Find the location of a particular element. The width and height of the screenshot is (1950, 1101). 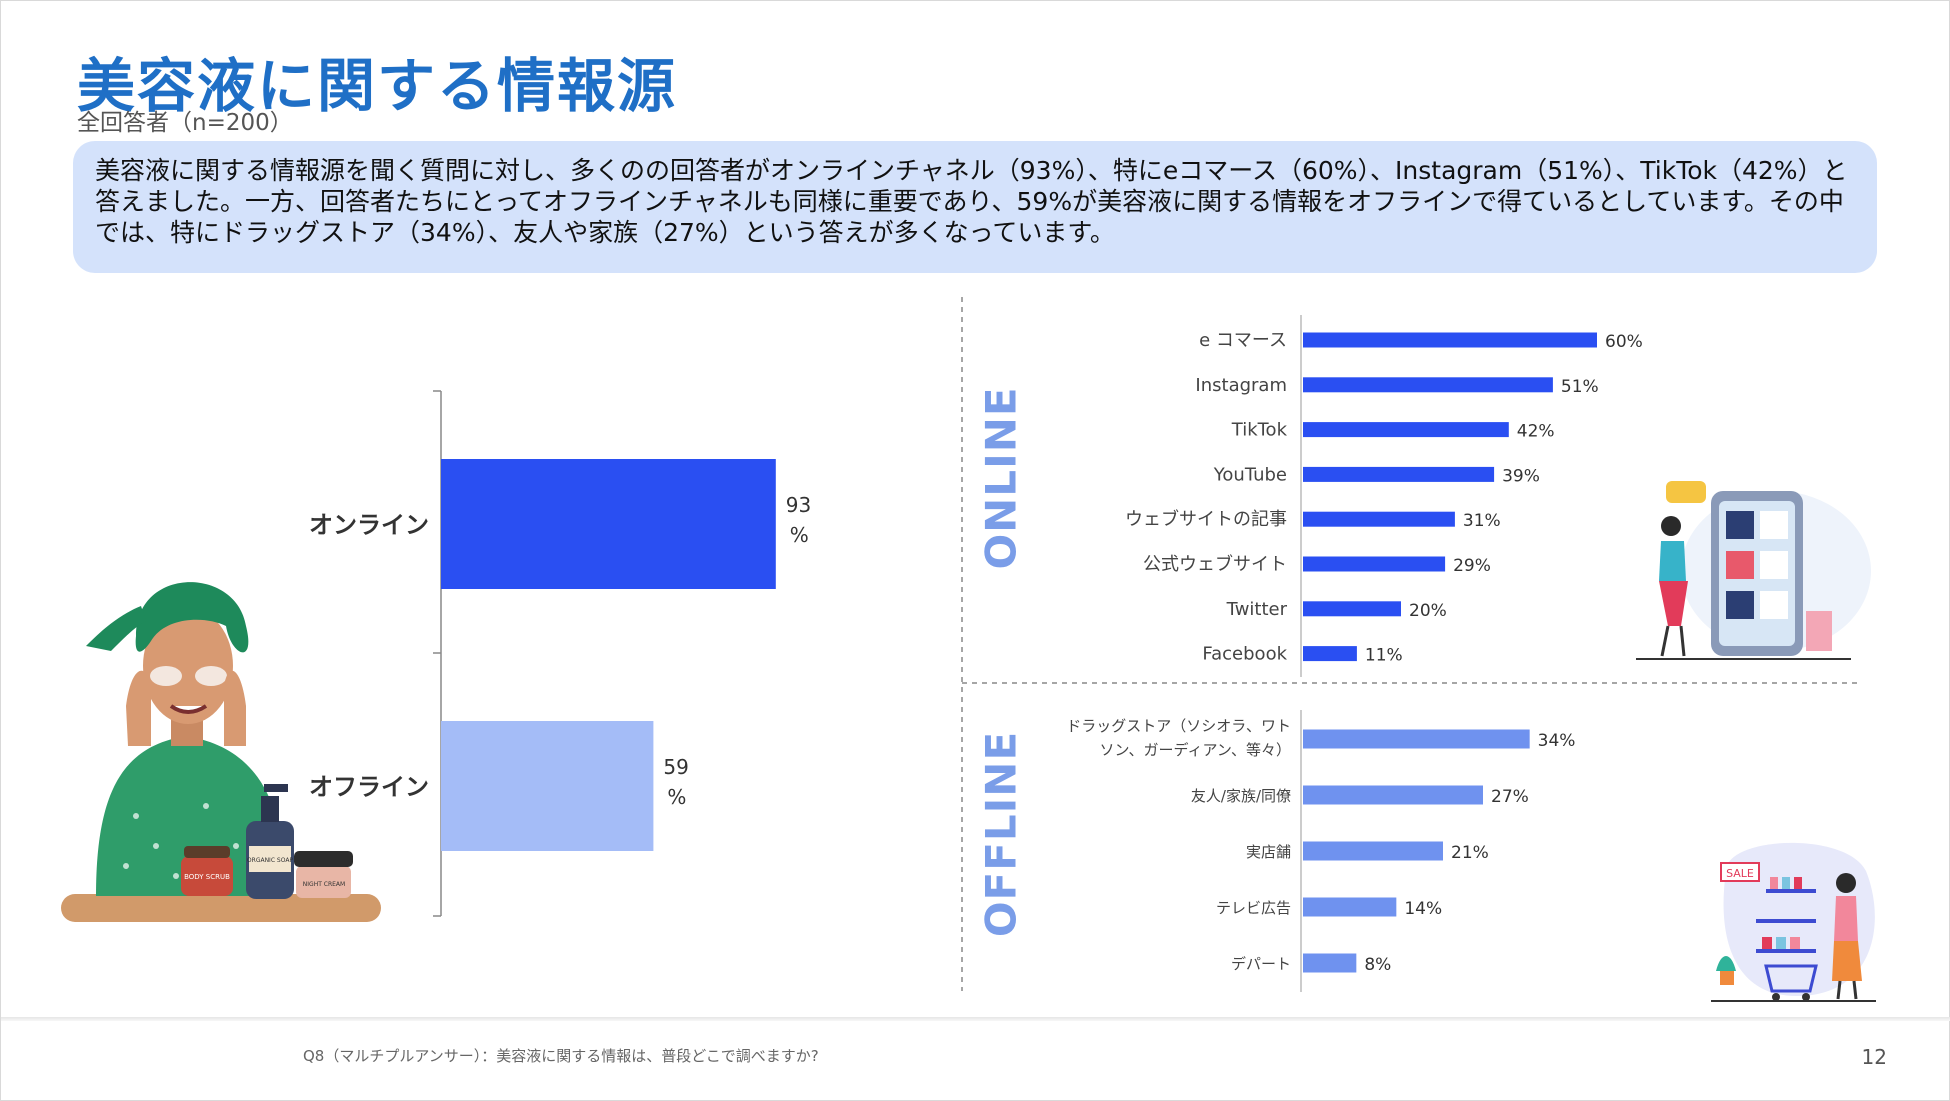

online-category-label-5: 公式ウェブサイト is located at coordinates (1215, 564).